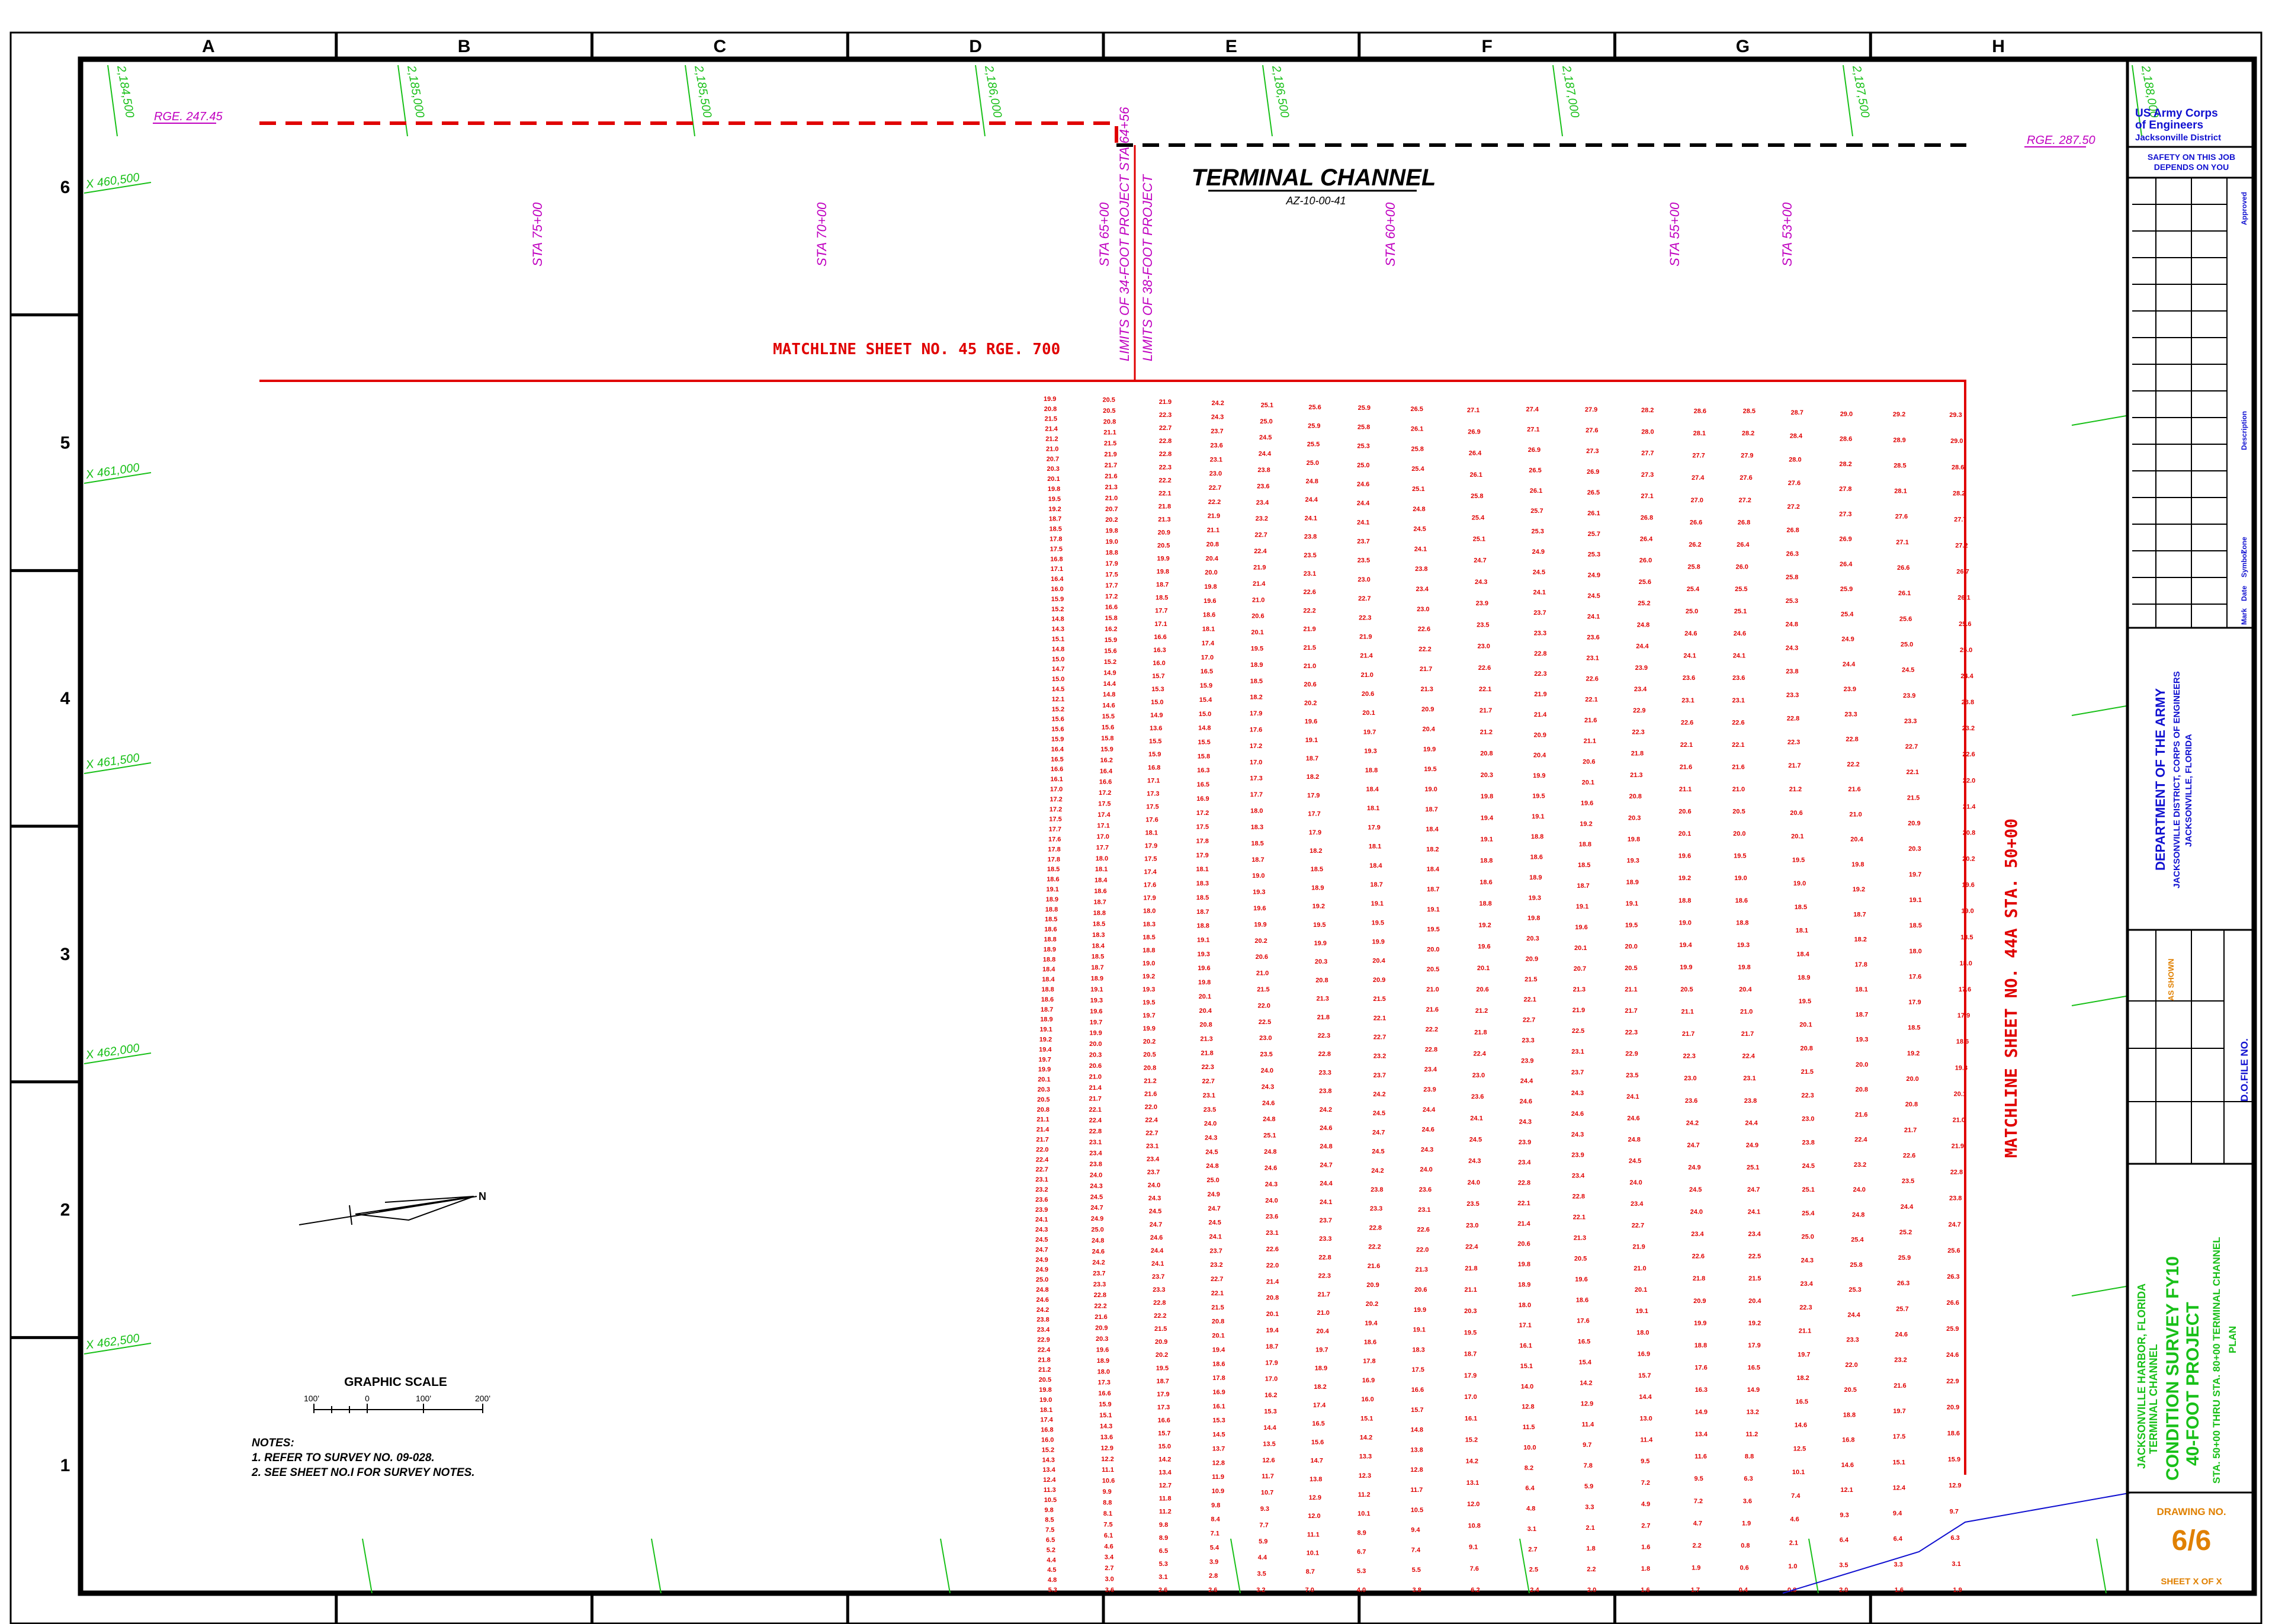 The width and height of the screenshot is (2285, 1624). I want to click on sounding-value: 3.5, so click(1843, 1565).